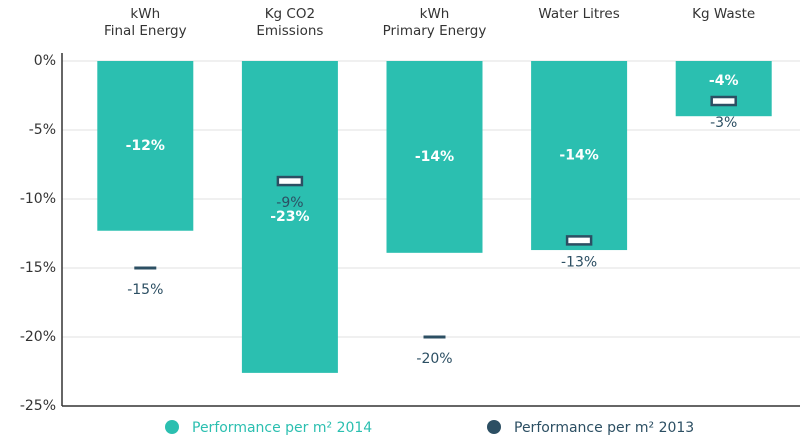  What do you see at coordinates (434, 359) in the screenshot?
I see `marker-label: -20%` at bounding box center [434, 359].